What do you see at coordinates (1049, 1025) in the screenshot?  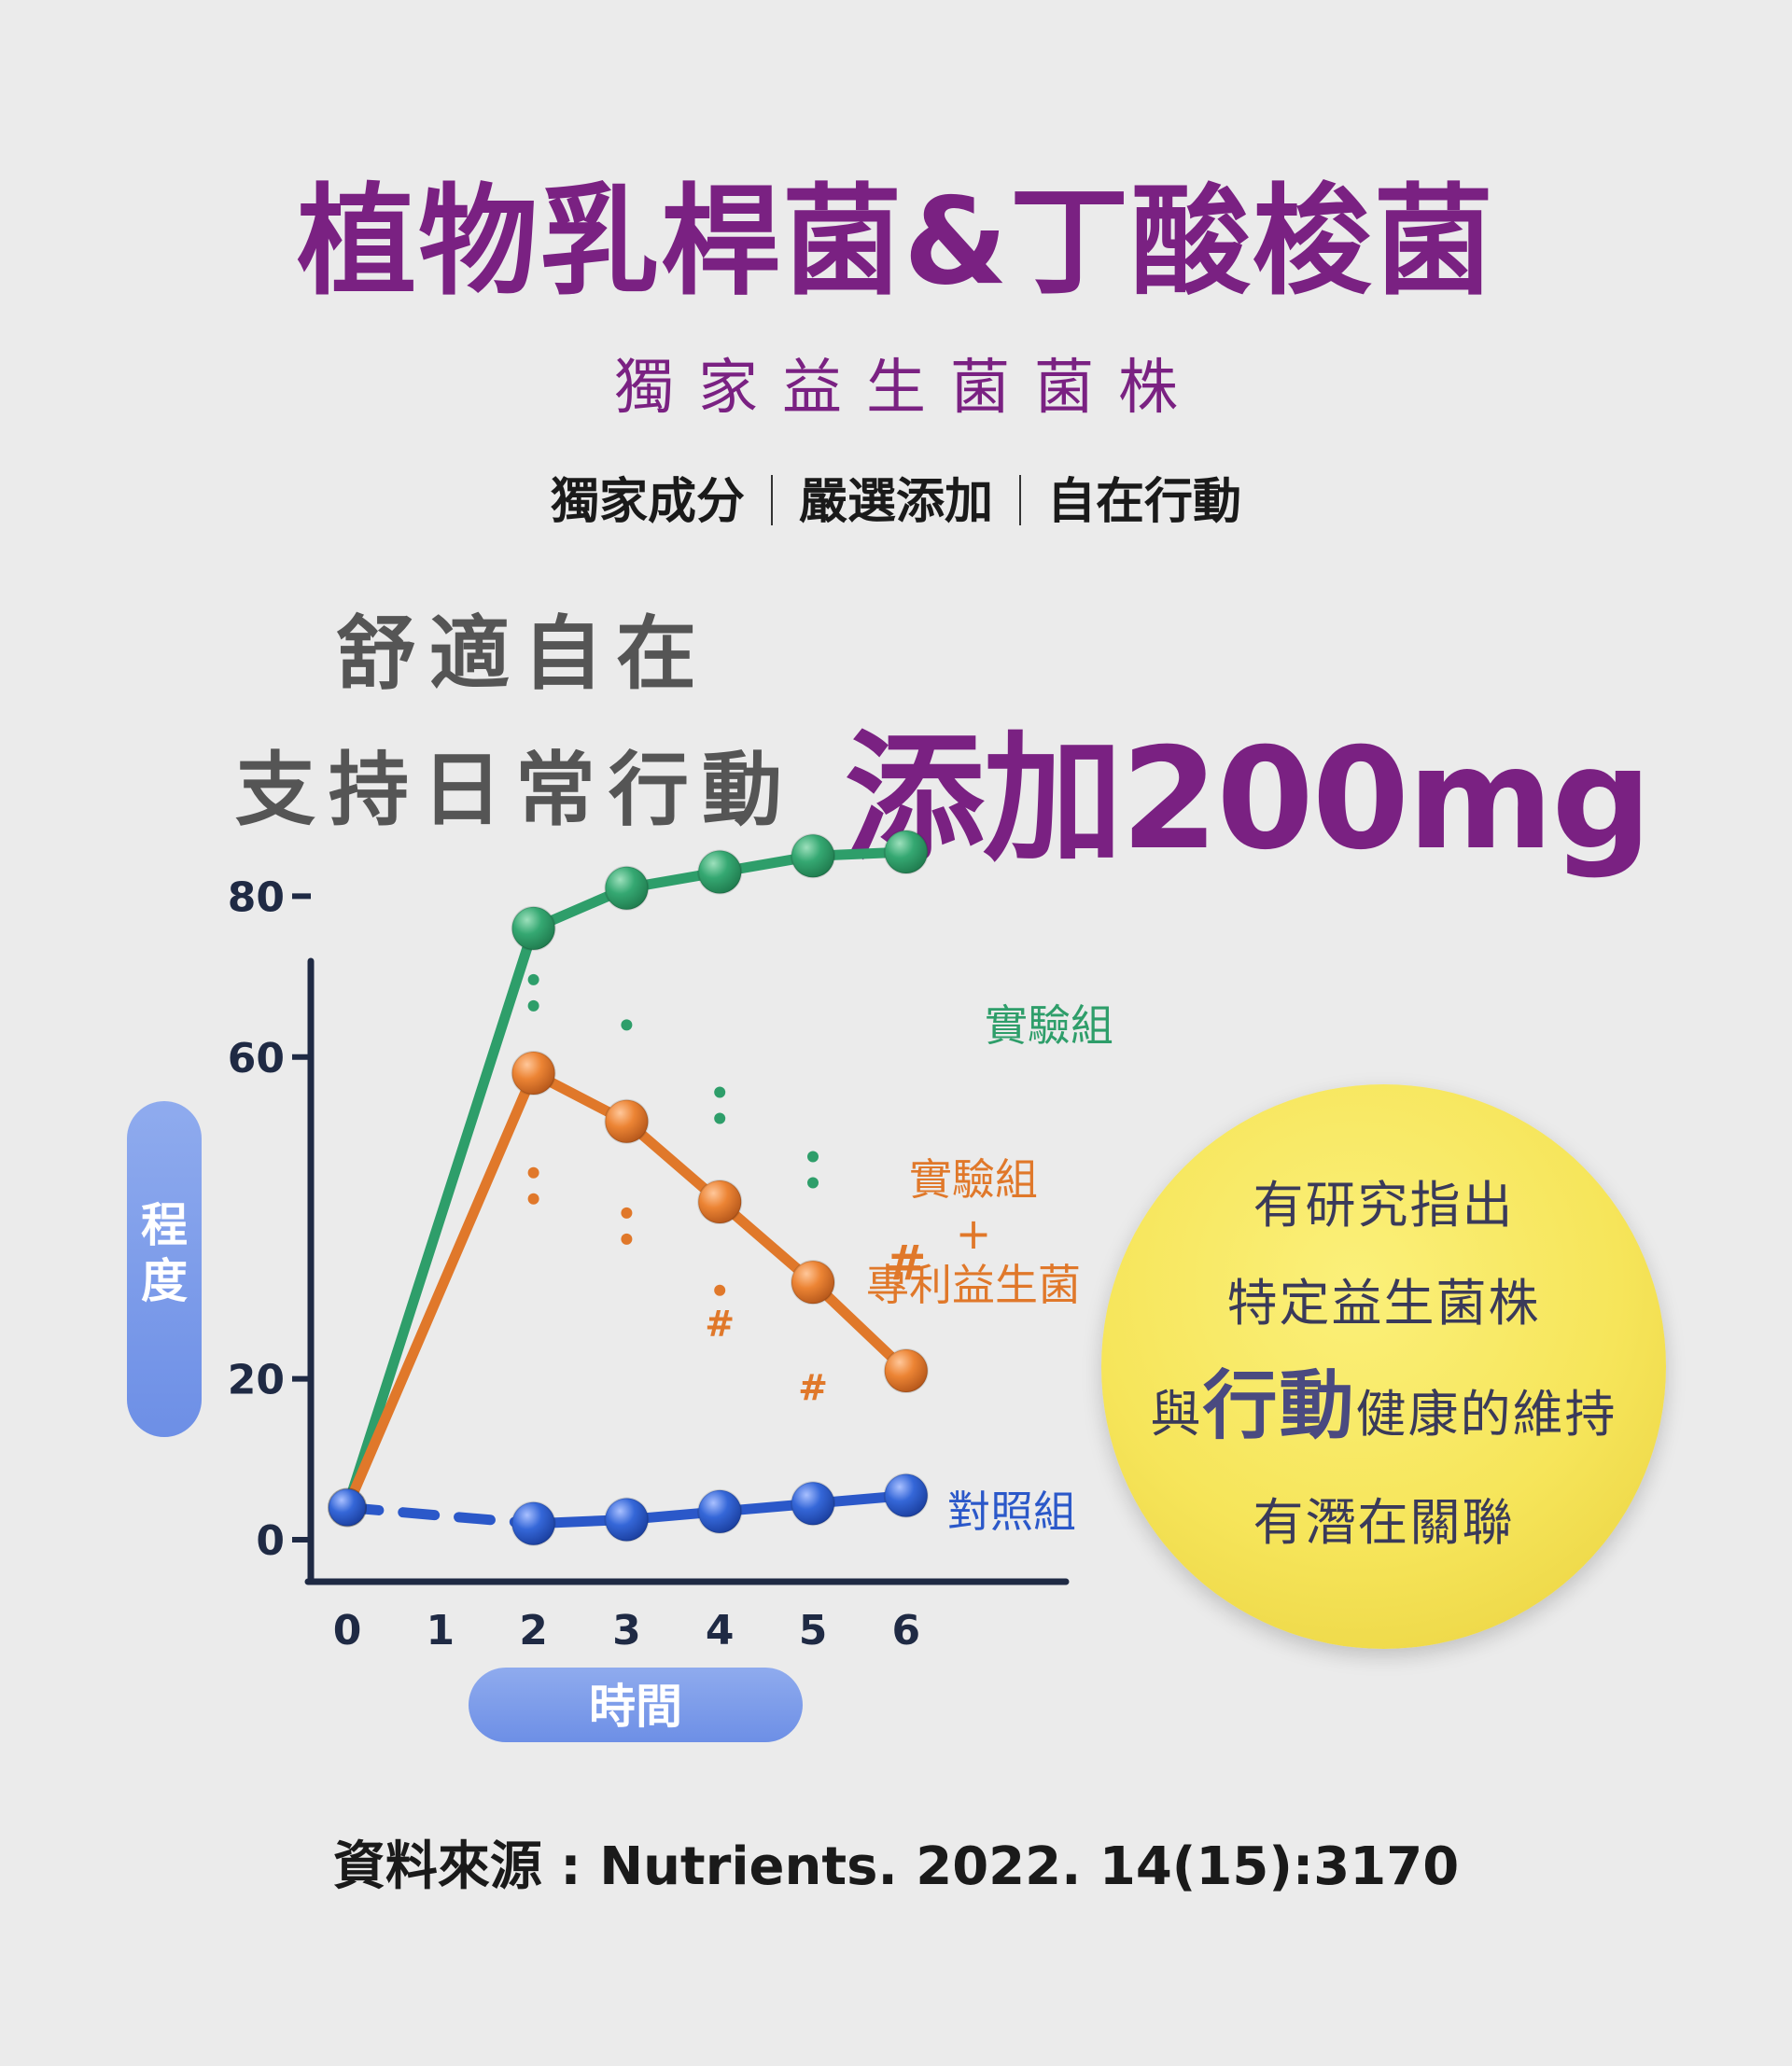 I see `legend-series-1: 實驗組` at bounding box center [1049, 1025].